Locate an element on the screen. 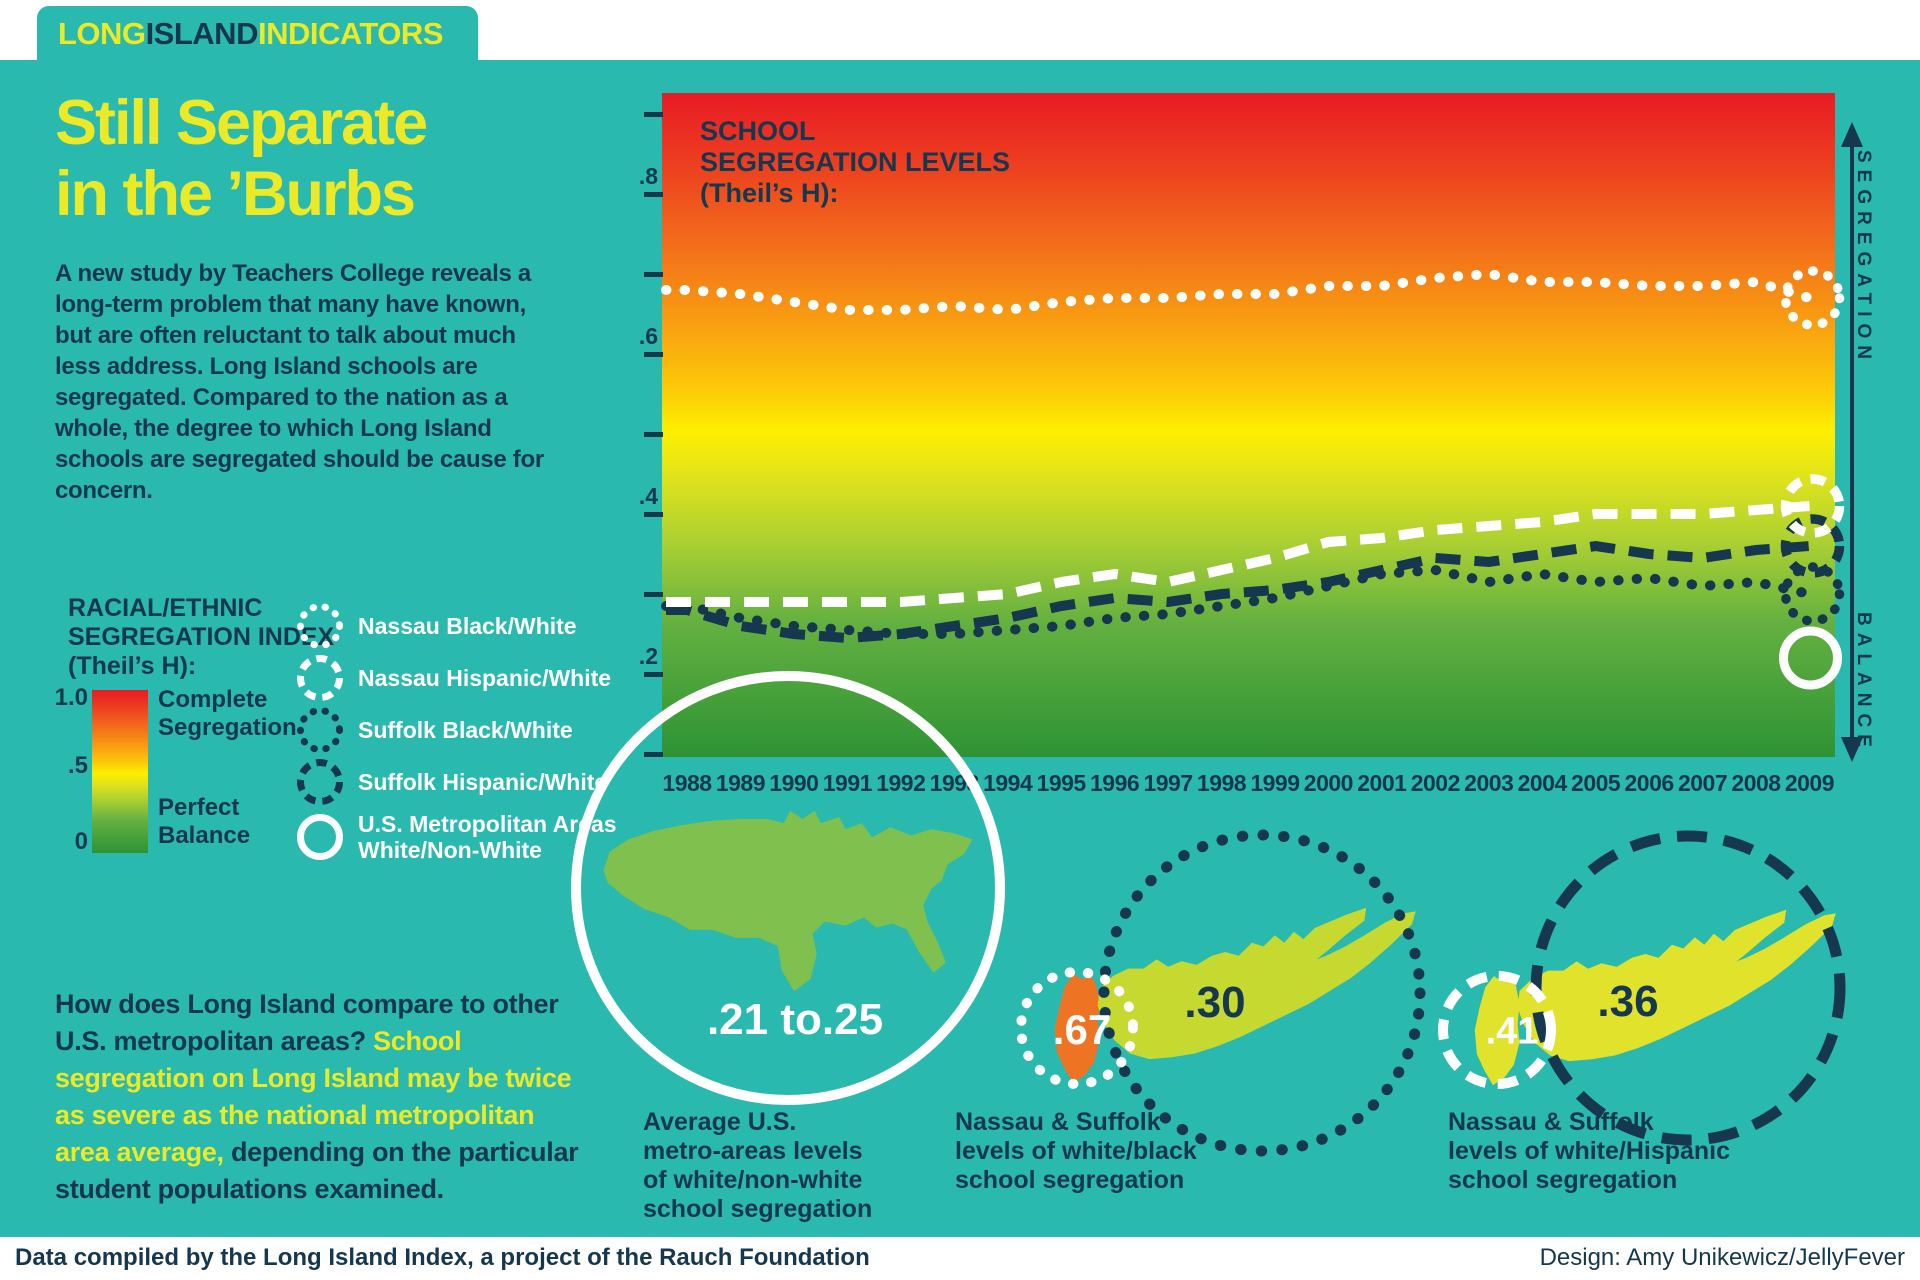 The image size is (1920, 1280). nassau-hispanic-circle is located at coordinates (1497, 1030).